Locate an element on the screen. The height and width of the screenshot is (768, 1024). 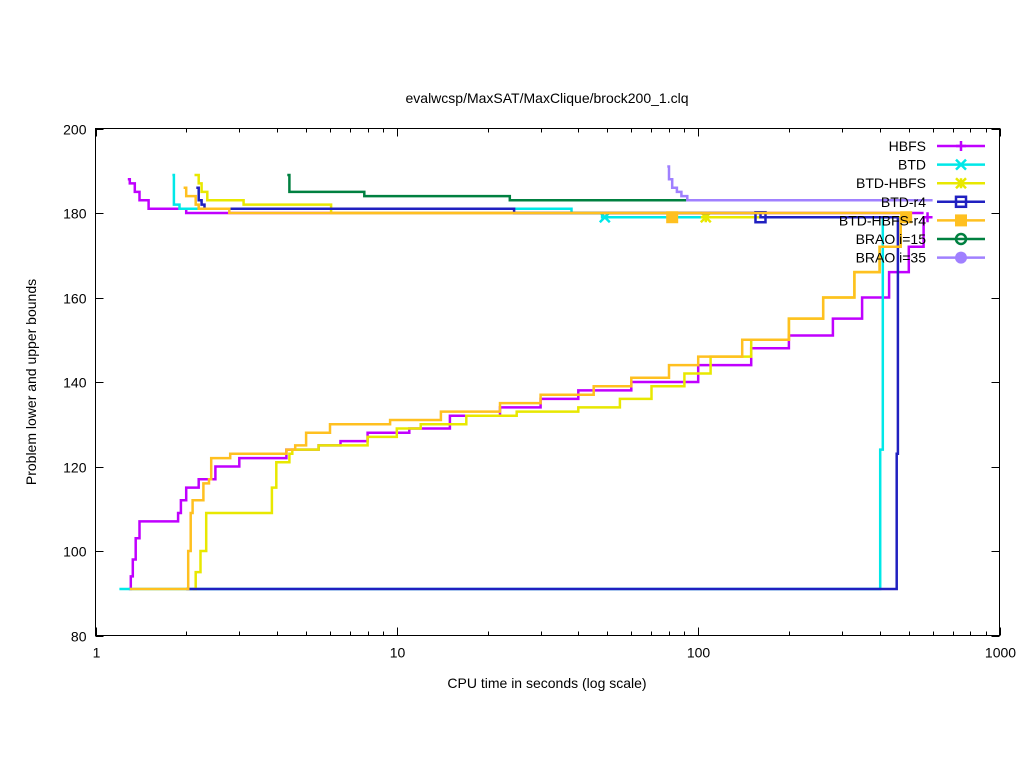
y-axis-label: Problem lower and upper bounds is located at coordinates (31, 382).